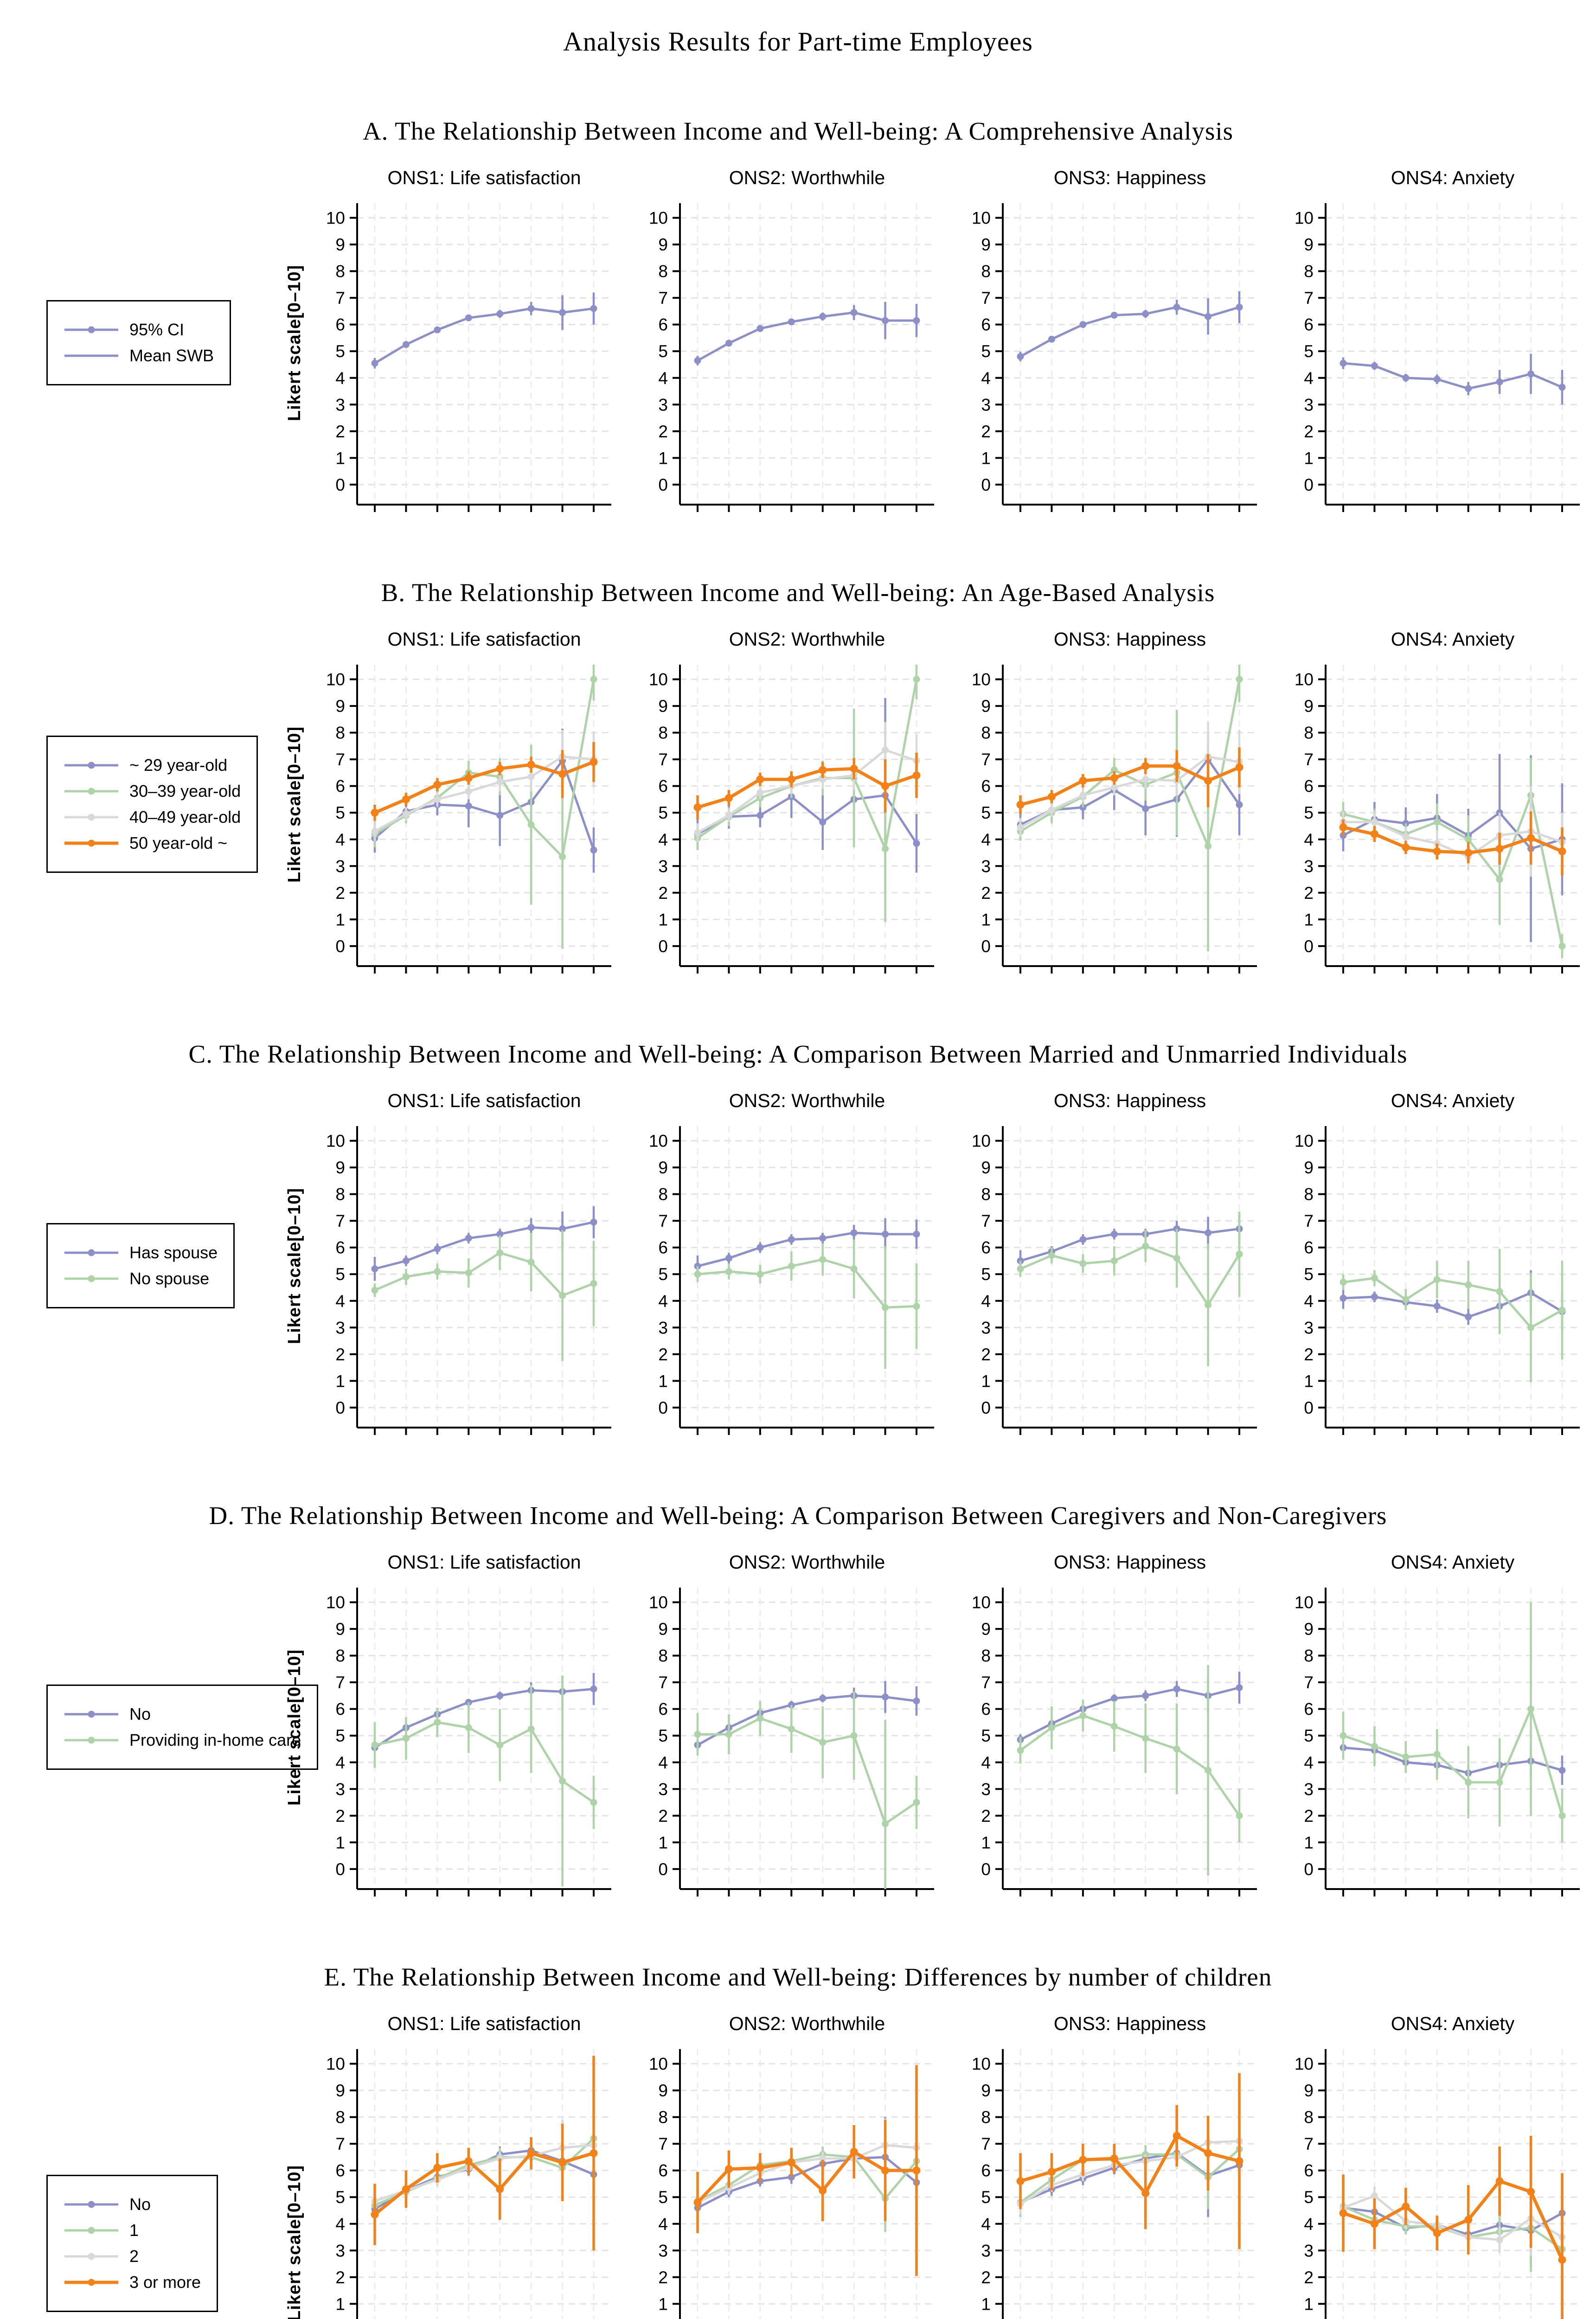 The image size is (1596, 2319). Describe the element at coordinates (182, 1740) in the screenshot. I see `legend-item: Providing in-home care` at that location.